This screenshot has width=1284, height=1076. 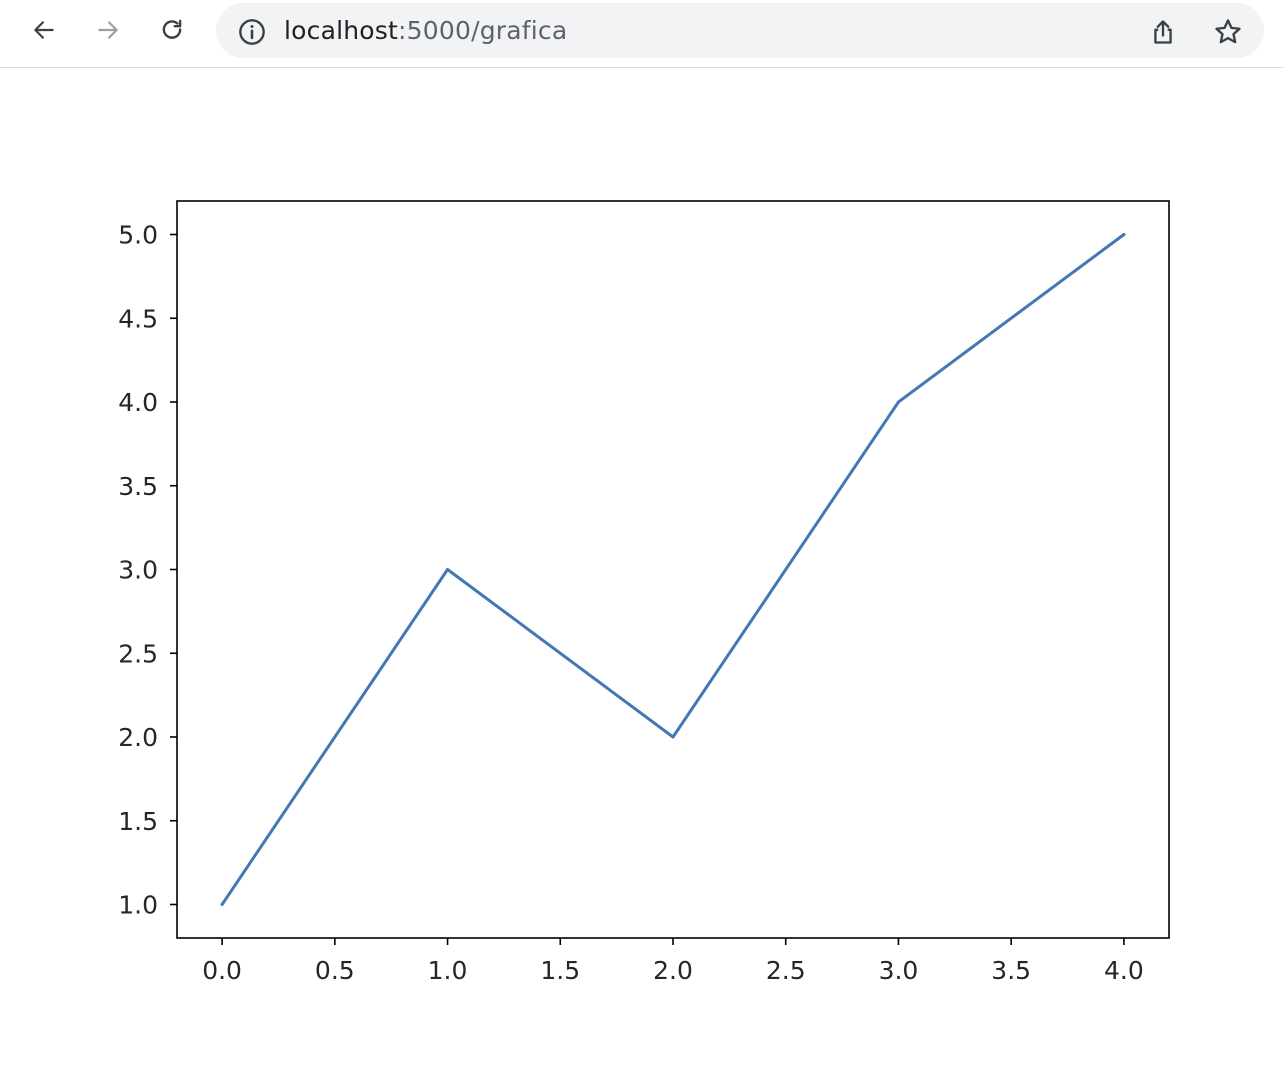 I want to click on back-button, so click(x=44, y=30).